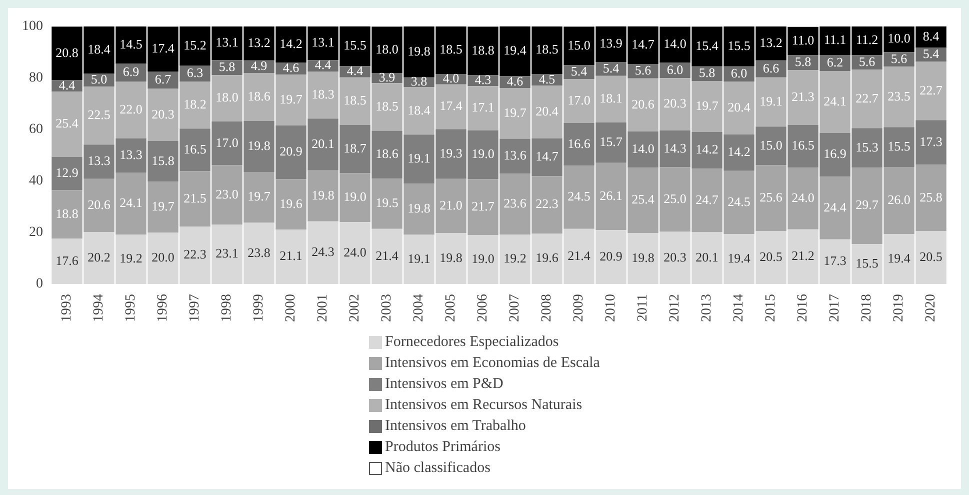  What do you see at coordinates (547, 308) in the screenshot?
I see `x-tick-label: 2008` at bounding box center [547, 308].